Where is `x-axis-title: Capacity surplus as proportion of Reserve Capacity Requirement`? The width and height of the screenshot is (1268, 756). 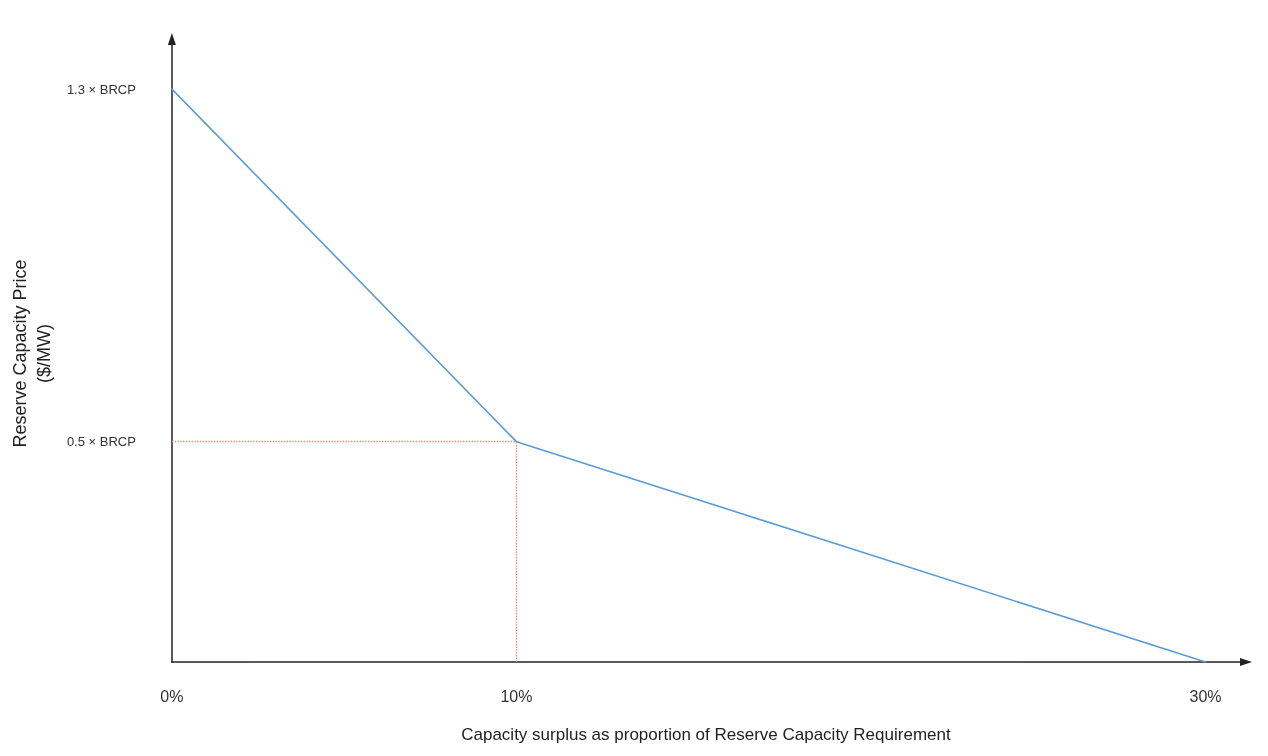
x-axis-title: Capacity surplus as proportion of Reserve Capacity Requirement is located at coordinates (706, 734).